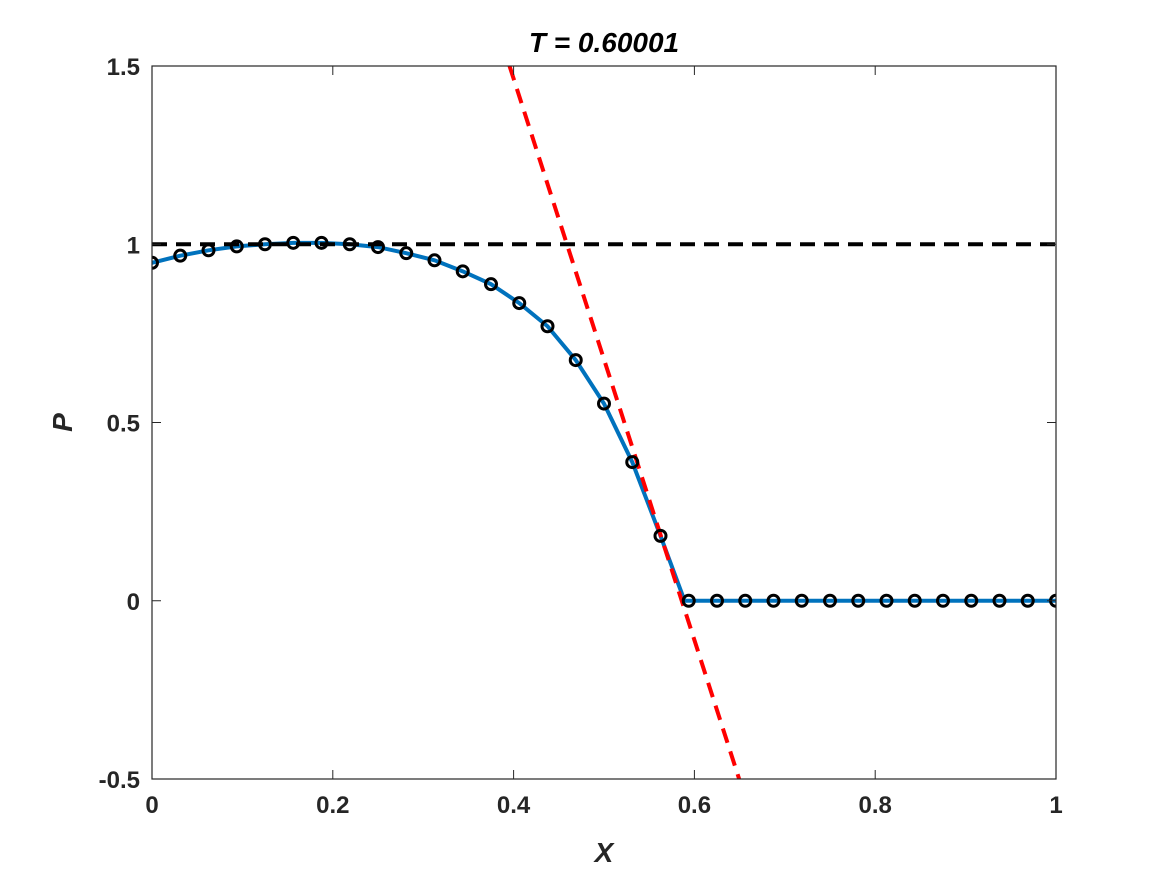 The height and width of the screenshot is (875, 1167). What do you see at coordinates (123, 67) in the screenshot?
I see `y-tick-label: 1.5` at bounding box center [123, 67].